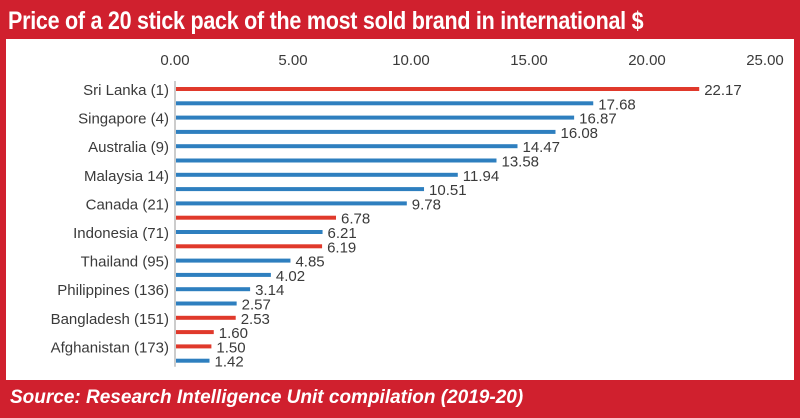 This screenshot has width=800, height=418. What do you see at coordinates (541, 147) in the screenshot?
I see `bar-value-label: 14.47` at bounding box center [541, 147].